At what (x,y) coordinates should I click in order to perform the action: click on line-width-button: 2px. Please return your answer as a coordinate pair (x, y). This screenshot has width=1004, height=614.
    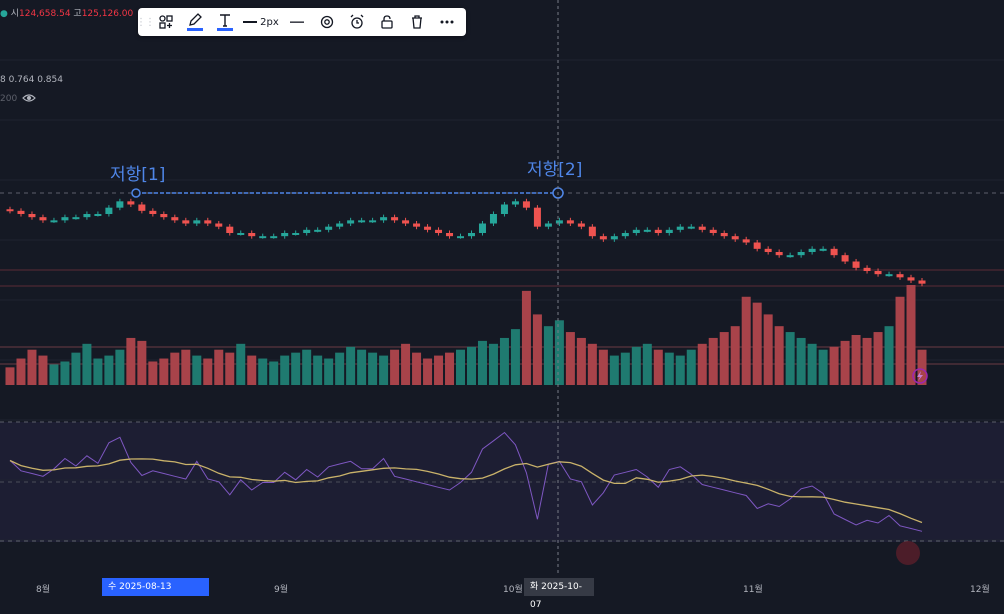
    Looking at the image, I should click on (261, 22).